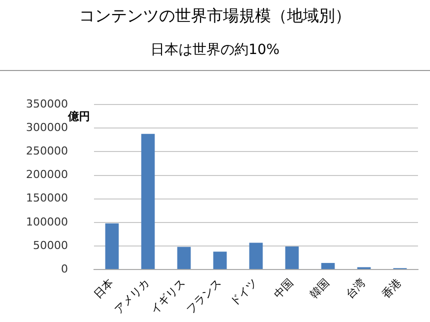 This screenshot has width=430, height=322. What do you see at coordinates (47, 151) in the screenshot?
I see `y-tick-label: 250000` at bounding box center [47, 151].